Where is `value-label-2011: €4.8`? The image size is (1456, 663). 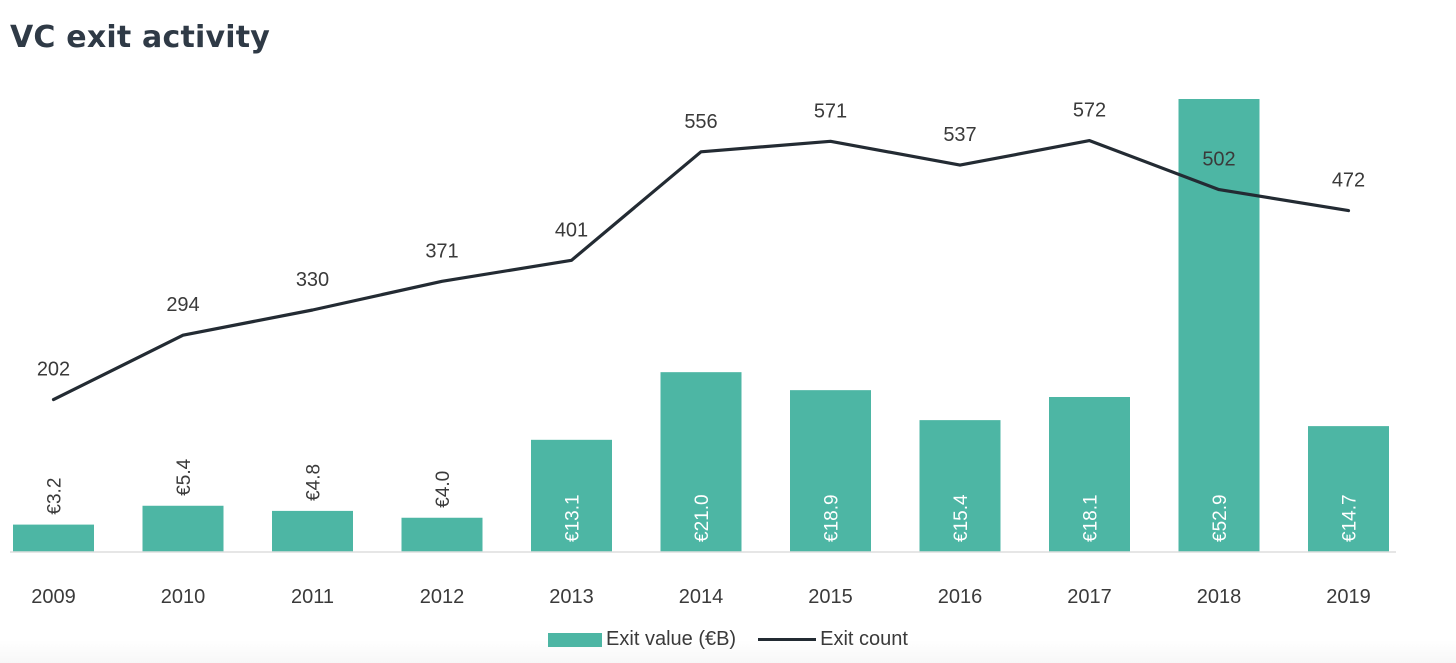
value-label-2011: €4.8 is located at coordinates (314, 482).